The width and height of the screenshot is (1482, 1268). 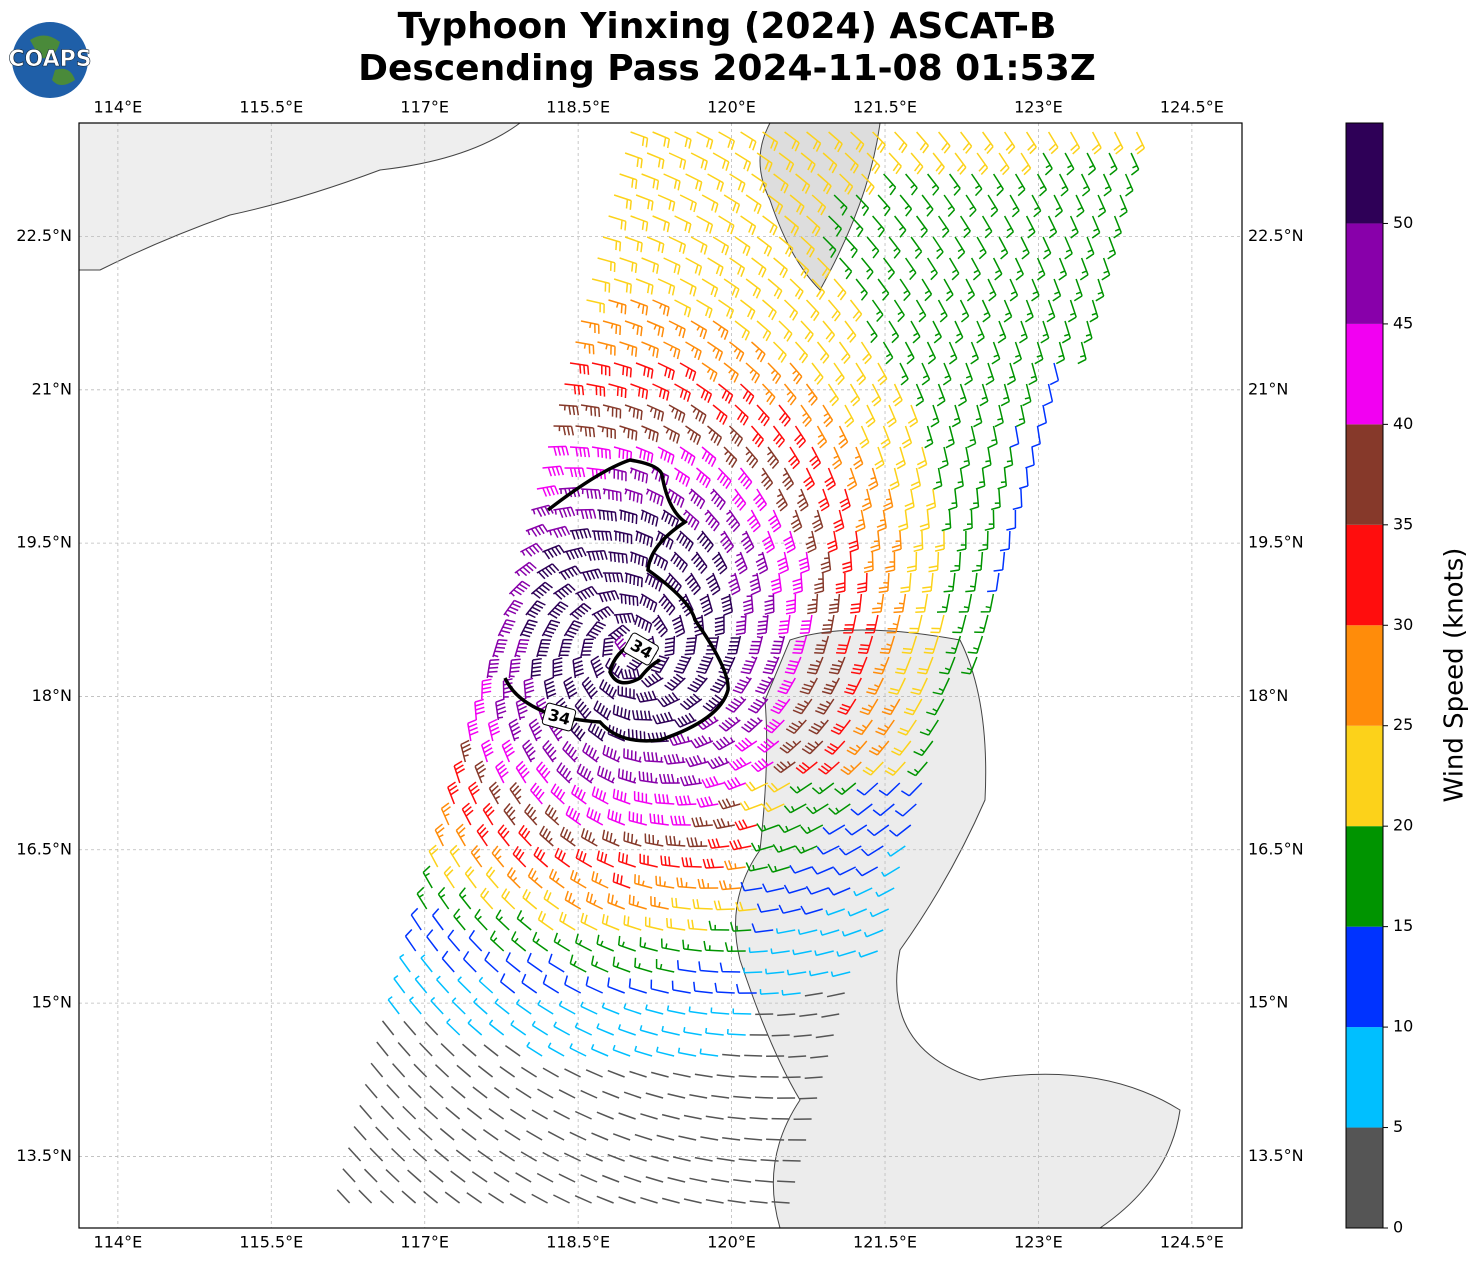 What do you see at coordinates (1403, 523) in the screenshot?
I see `colorbar-tick-label: 35` at bounding box center [1403, 523].